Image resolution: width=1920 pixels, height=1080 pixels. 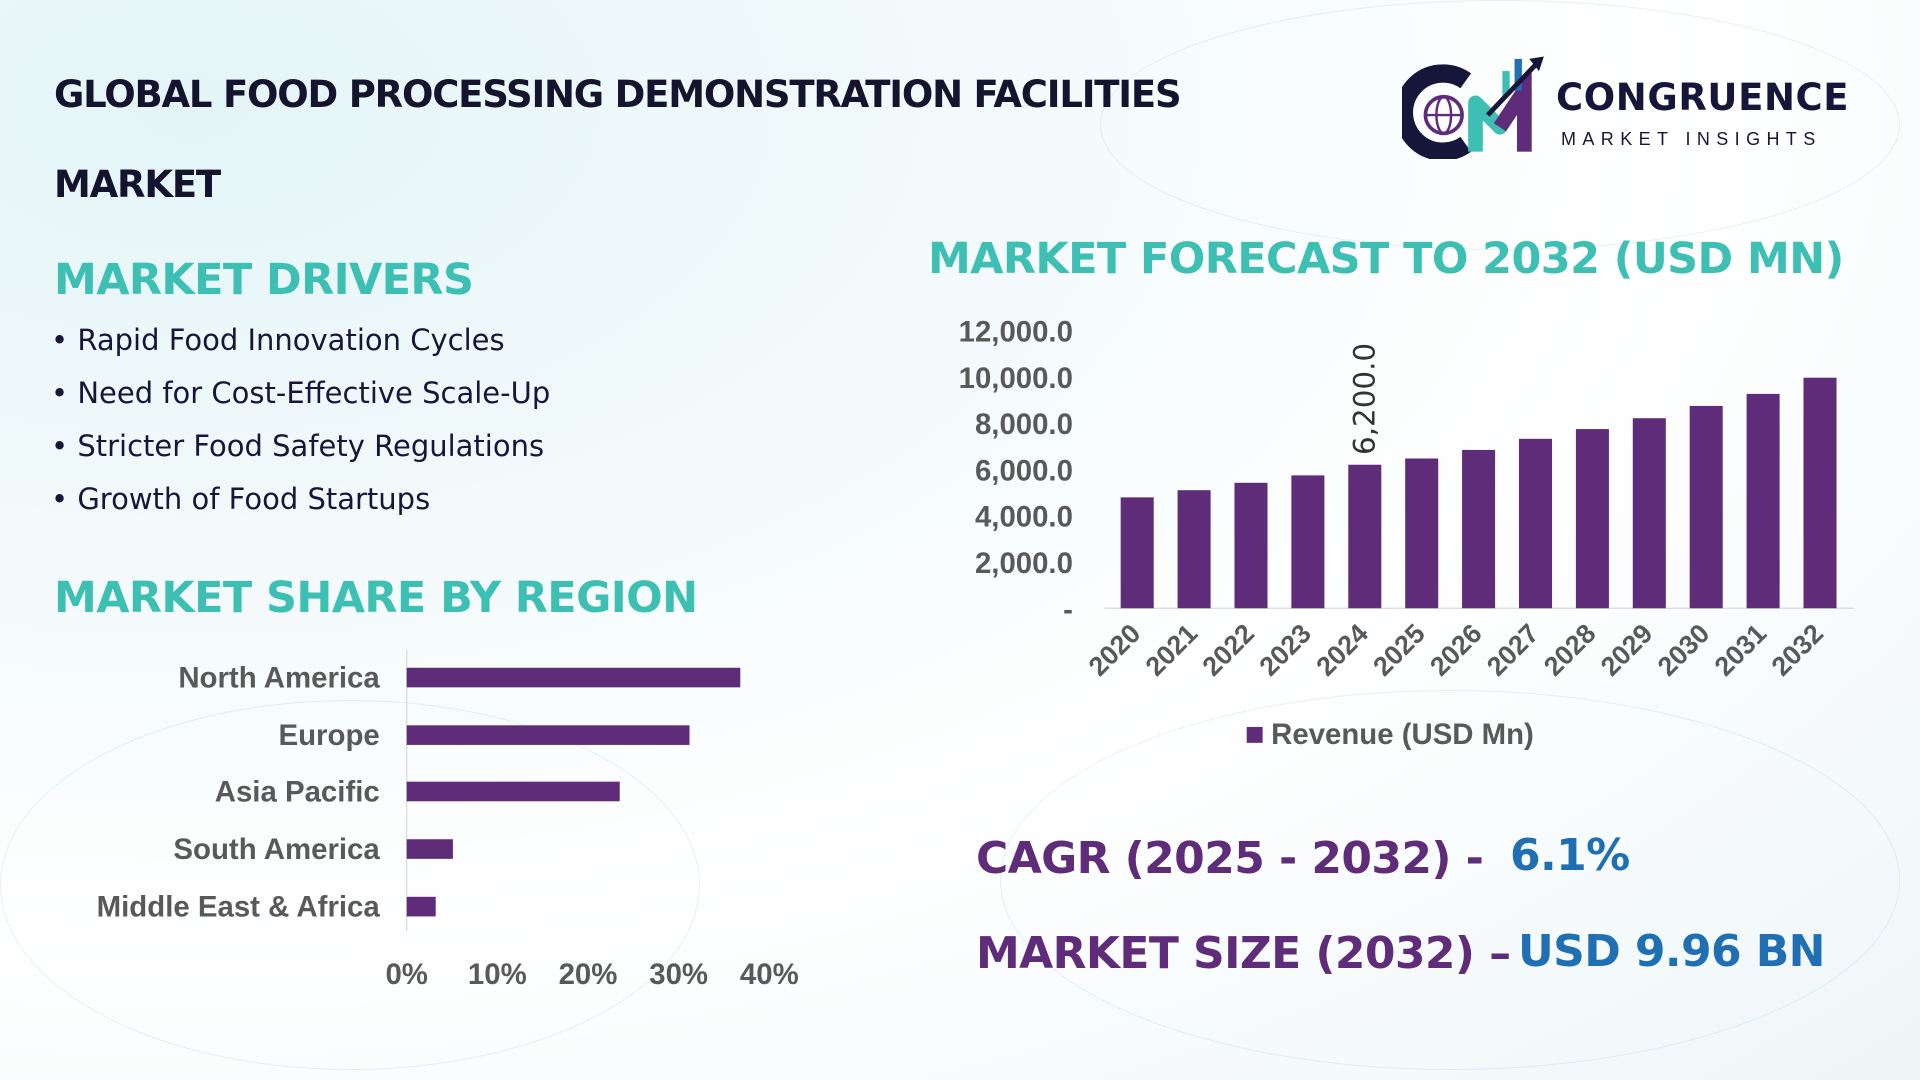 What do you see at coordinates (1469, 108) in the screenshot?
I see `logo-mark-icon` at bounding box center [1469, 108].